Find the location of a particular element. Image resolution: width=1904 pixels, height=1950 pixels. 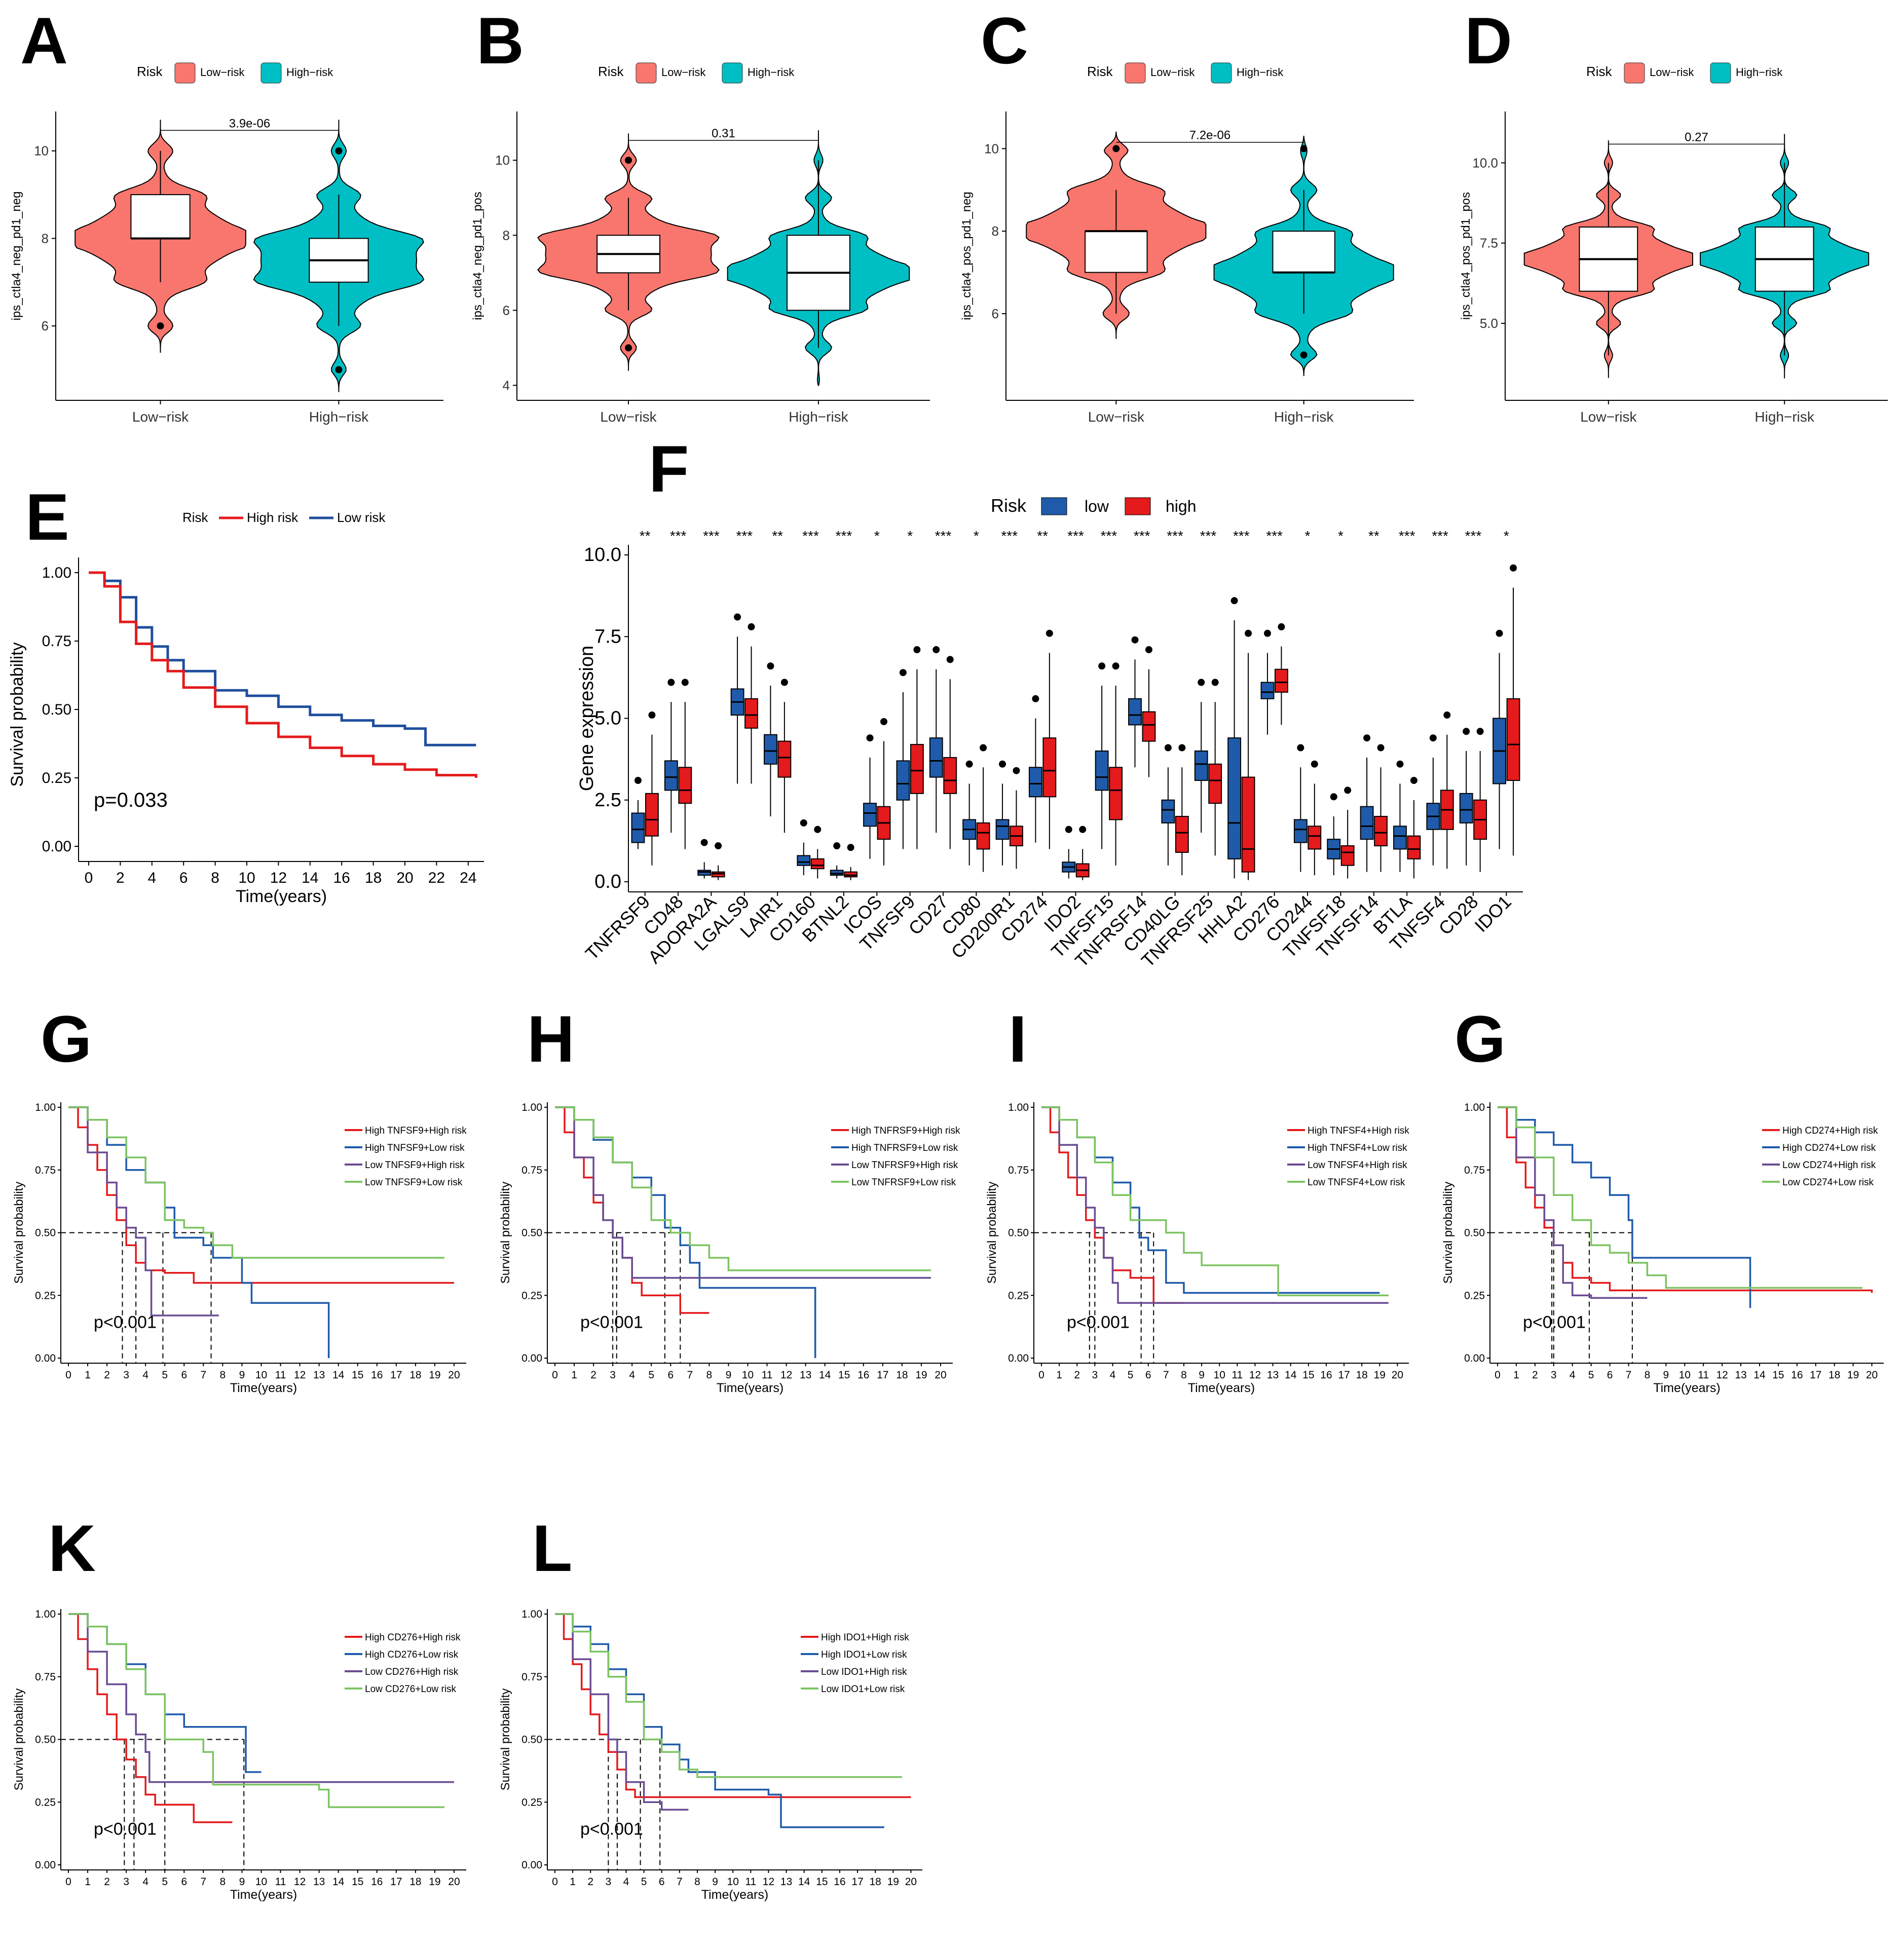

x-tick-label: 16 is located at coordinates (839, 1882).